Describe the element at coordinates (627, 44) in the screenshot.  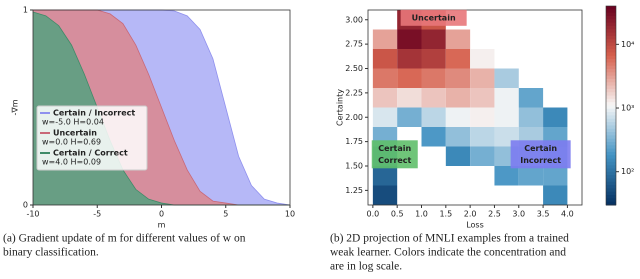
I see `colorbar-tick-label: 10⁴` at that location.